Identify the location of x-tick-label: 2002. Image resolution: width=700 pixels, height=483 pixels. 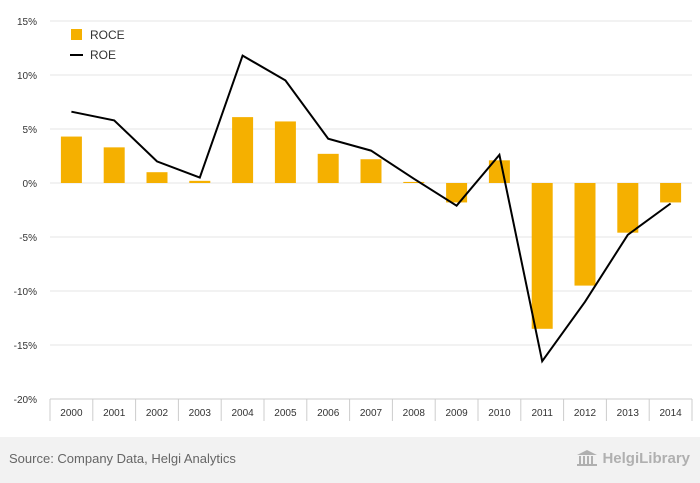
(157, 413).